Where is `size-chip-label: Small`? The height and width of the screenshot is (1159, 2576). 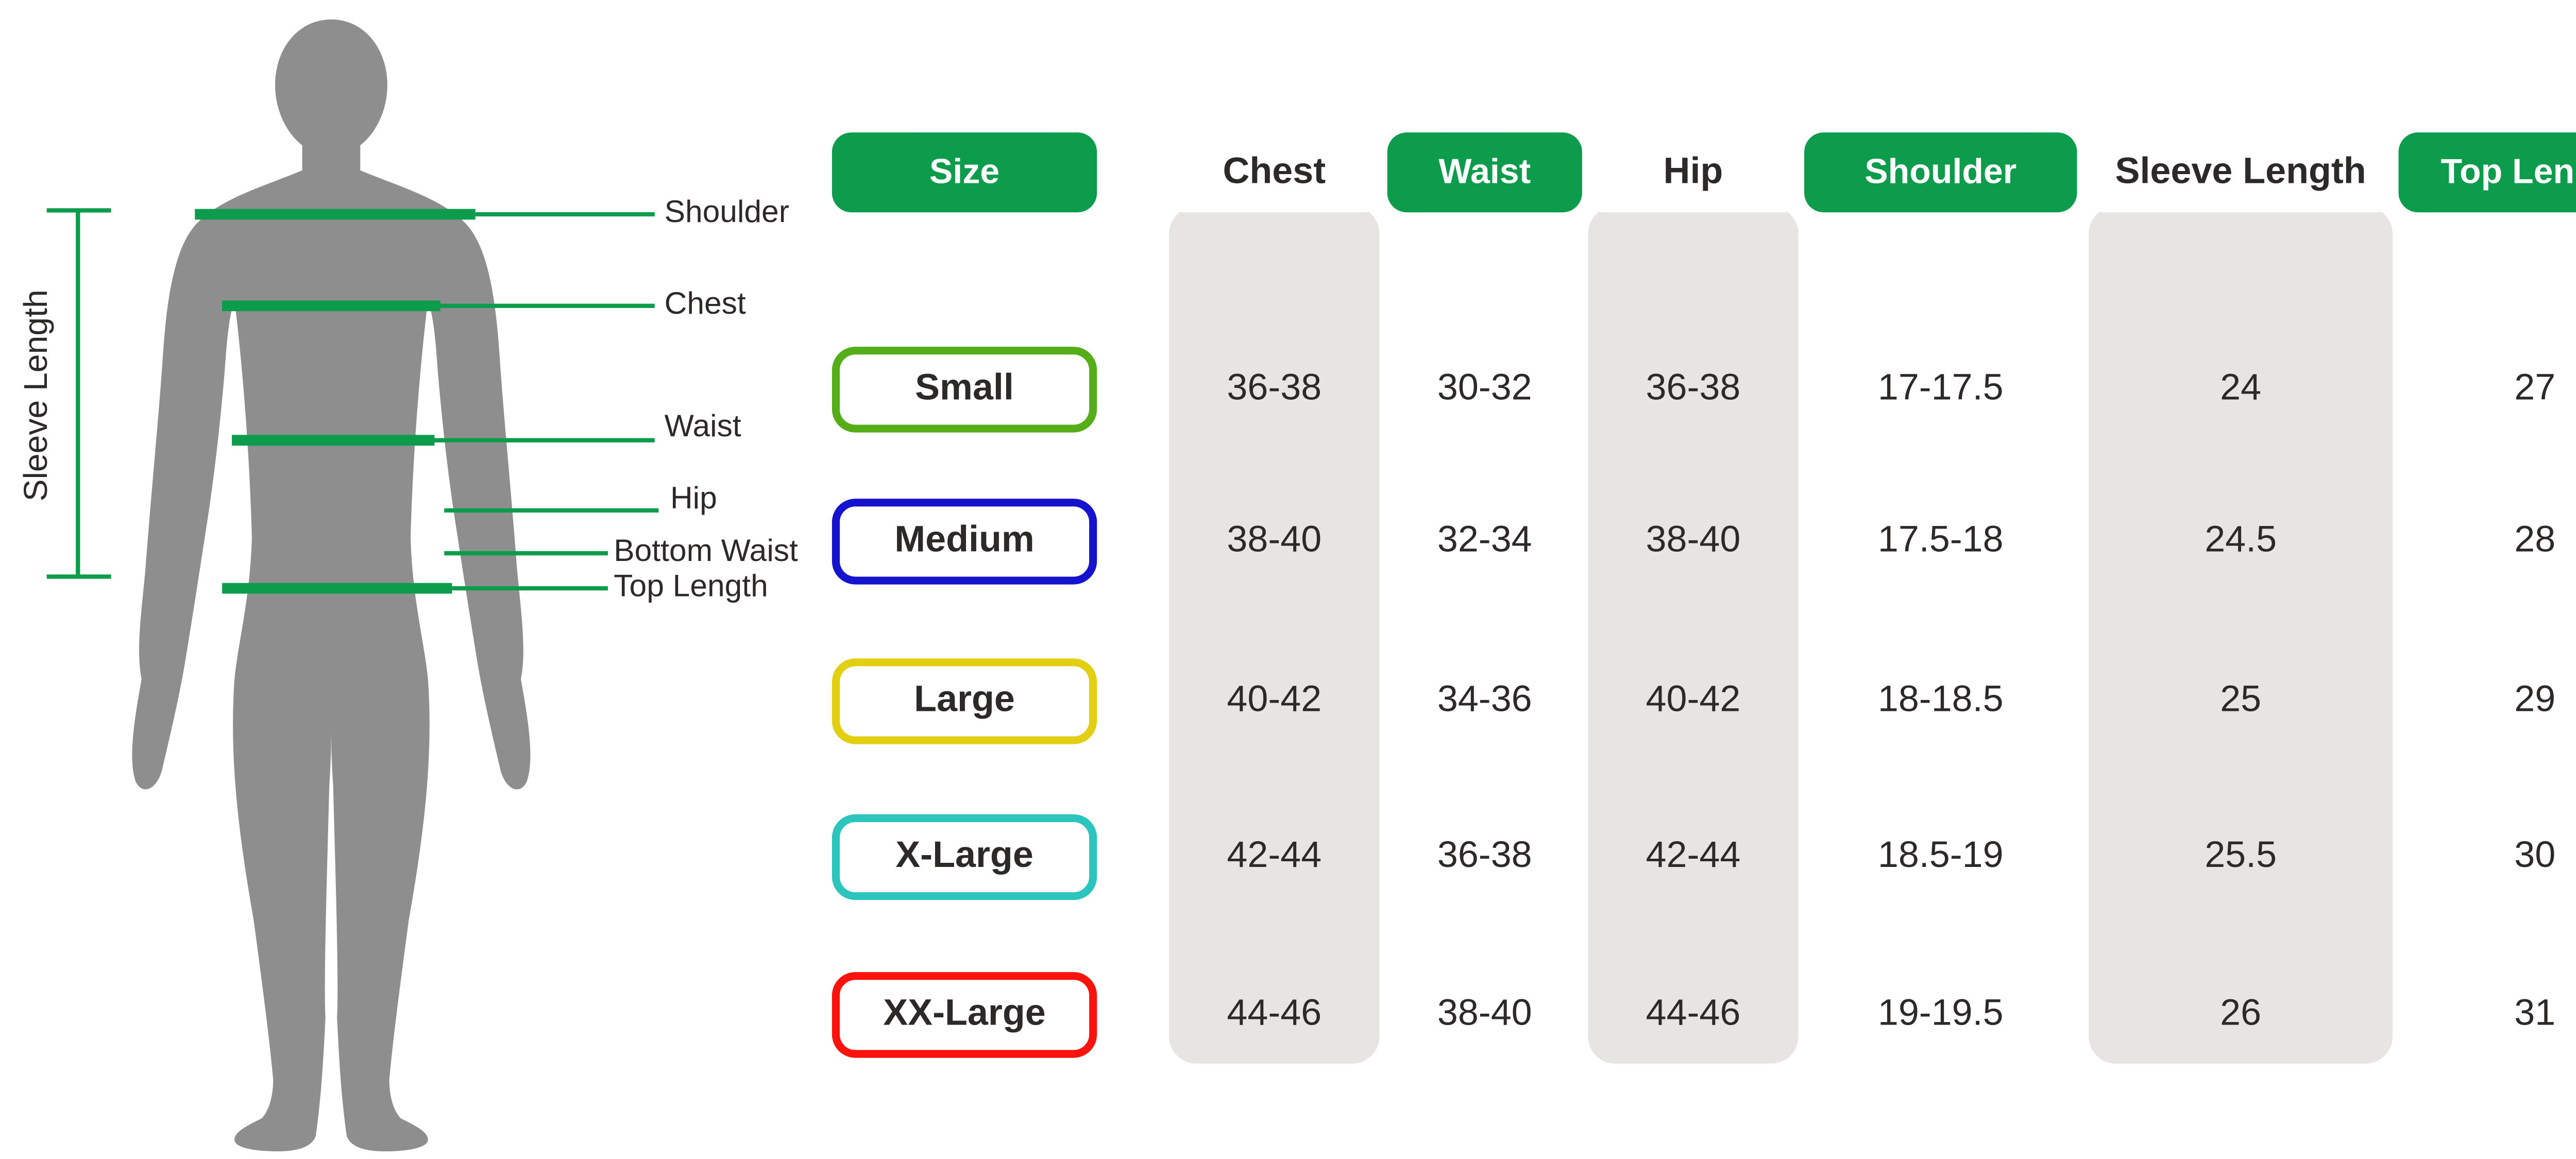 size-chip-label: Small is located at coordinates (965, 389).